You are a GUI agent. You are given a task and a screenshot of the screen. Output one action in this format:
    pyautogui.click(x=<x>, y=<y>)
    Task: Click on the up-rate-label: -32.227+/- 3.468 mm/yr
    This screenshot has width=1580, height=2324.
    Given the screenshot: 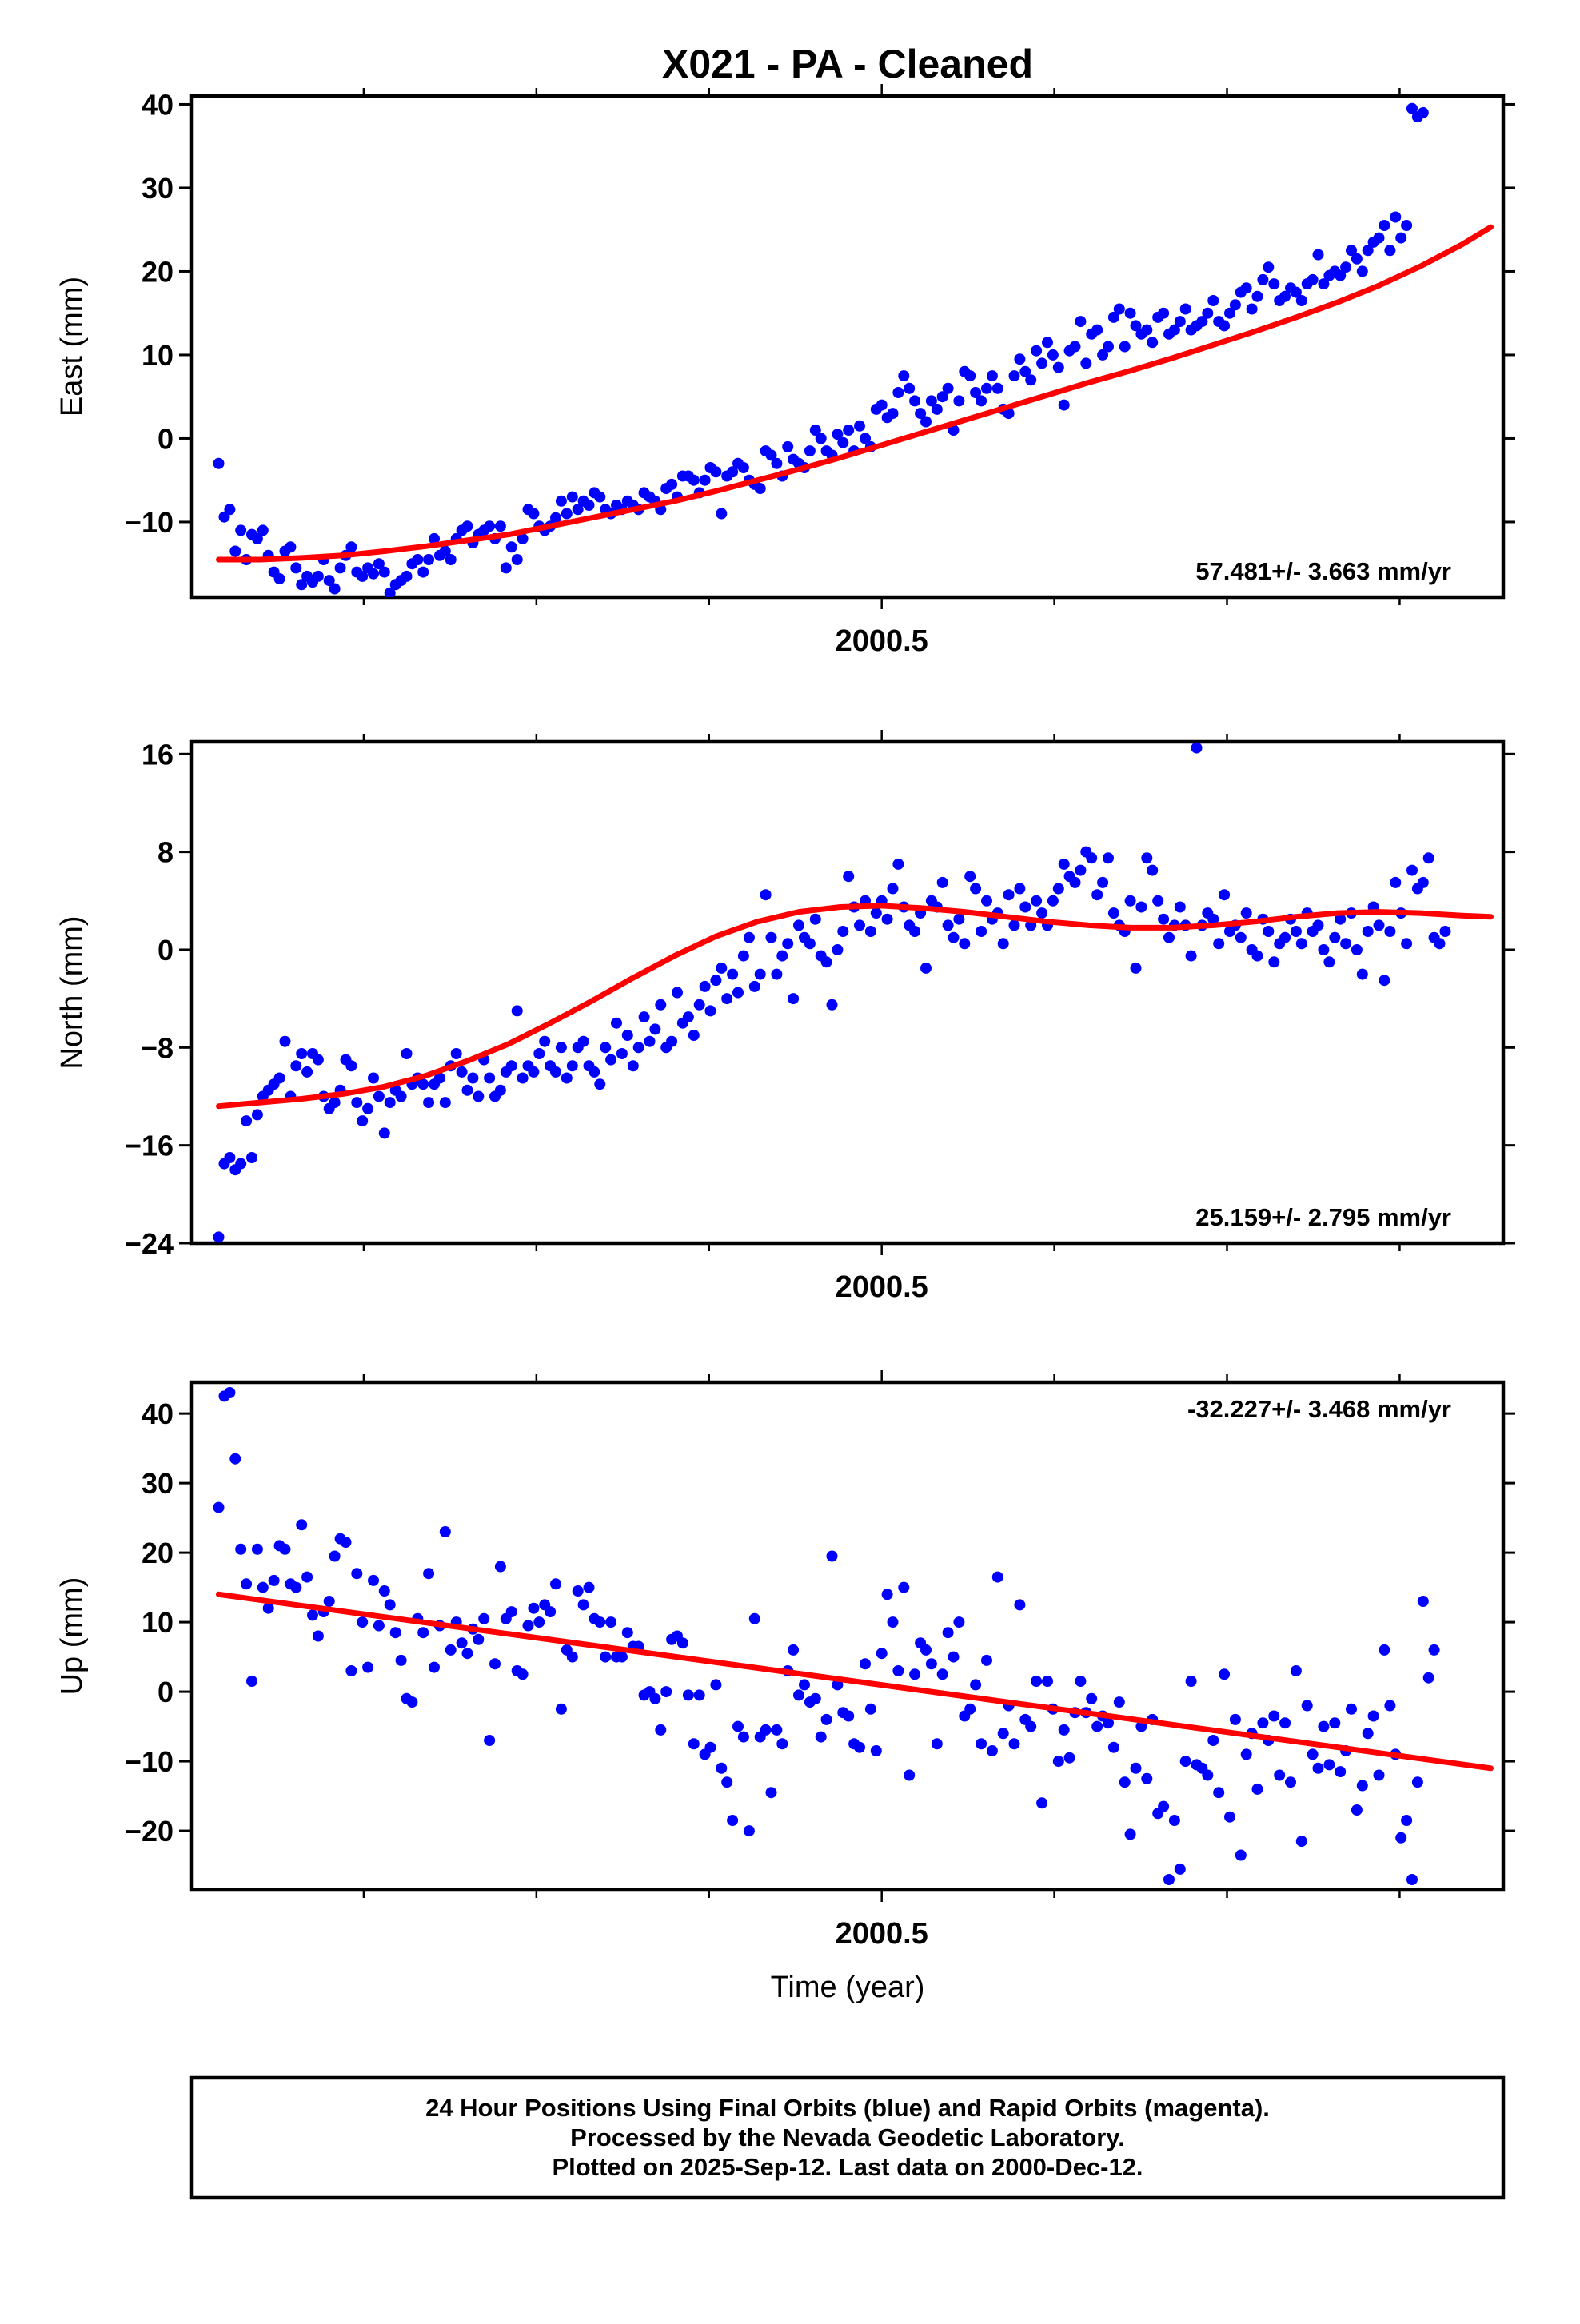 What is the action you would take?
    pyautogui.click(x=1319, y=1409)
    